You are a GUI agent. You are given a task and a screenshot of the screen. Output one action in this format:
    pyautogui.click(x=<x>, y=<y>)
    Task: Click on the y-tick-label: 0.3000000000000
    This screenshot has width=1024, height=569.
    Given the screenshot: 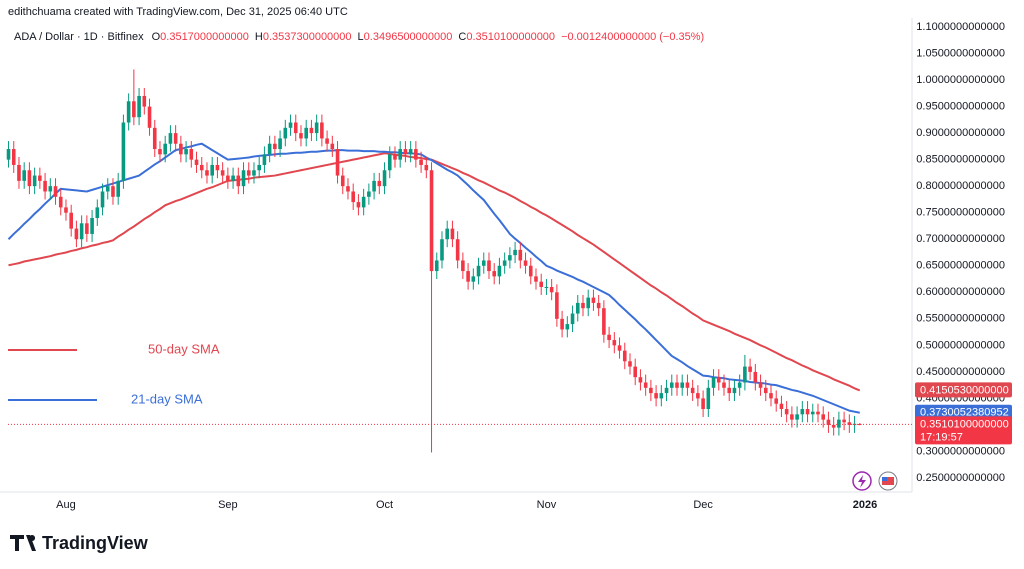 What is the action you would take?
    pyautogui.click(x=960, y=451)
    